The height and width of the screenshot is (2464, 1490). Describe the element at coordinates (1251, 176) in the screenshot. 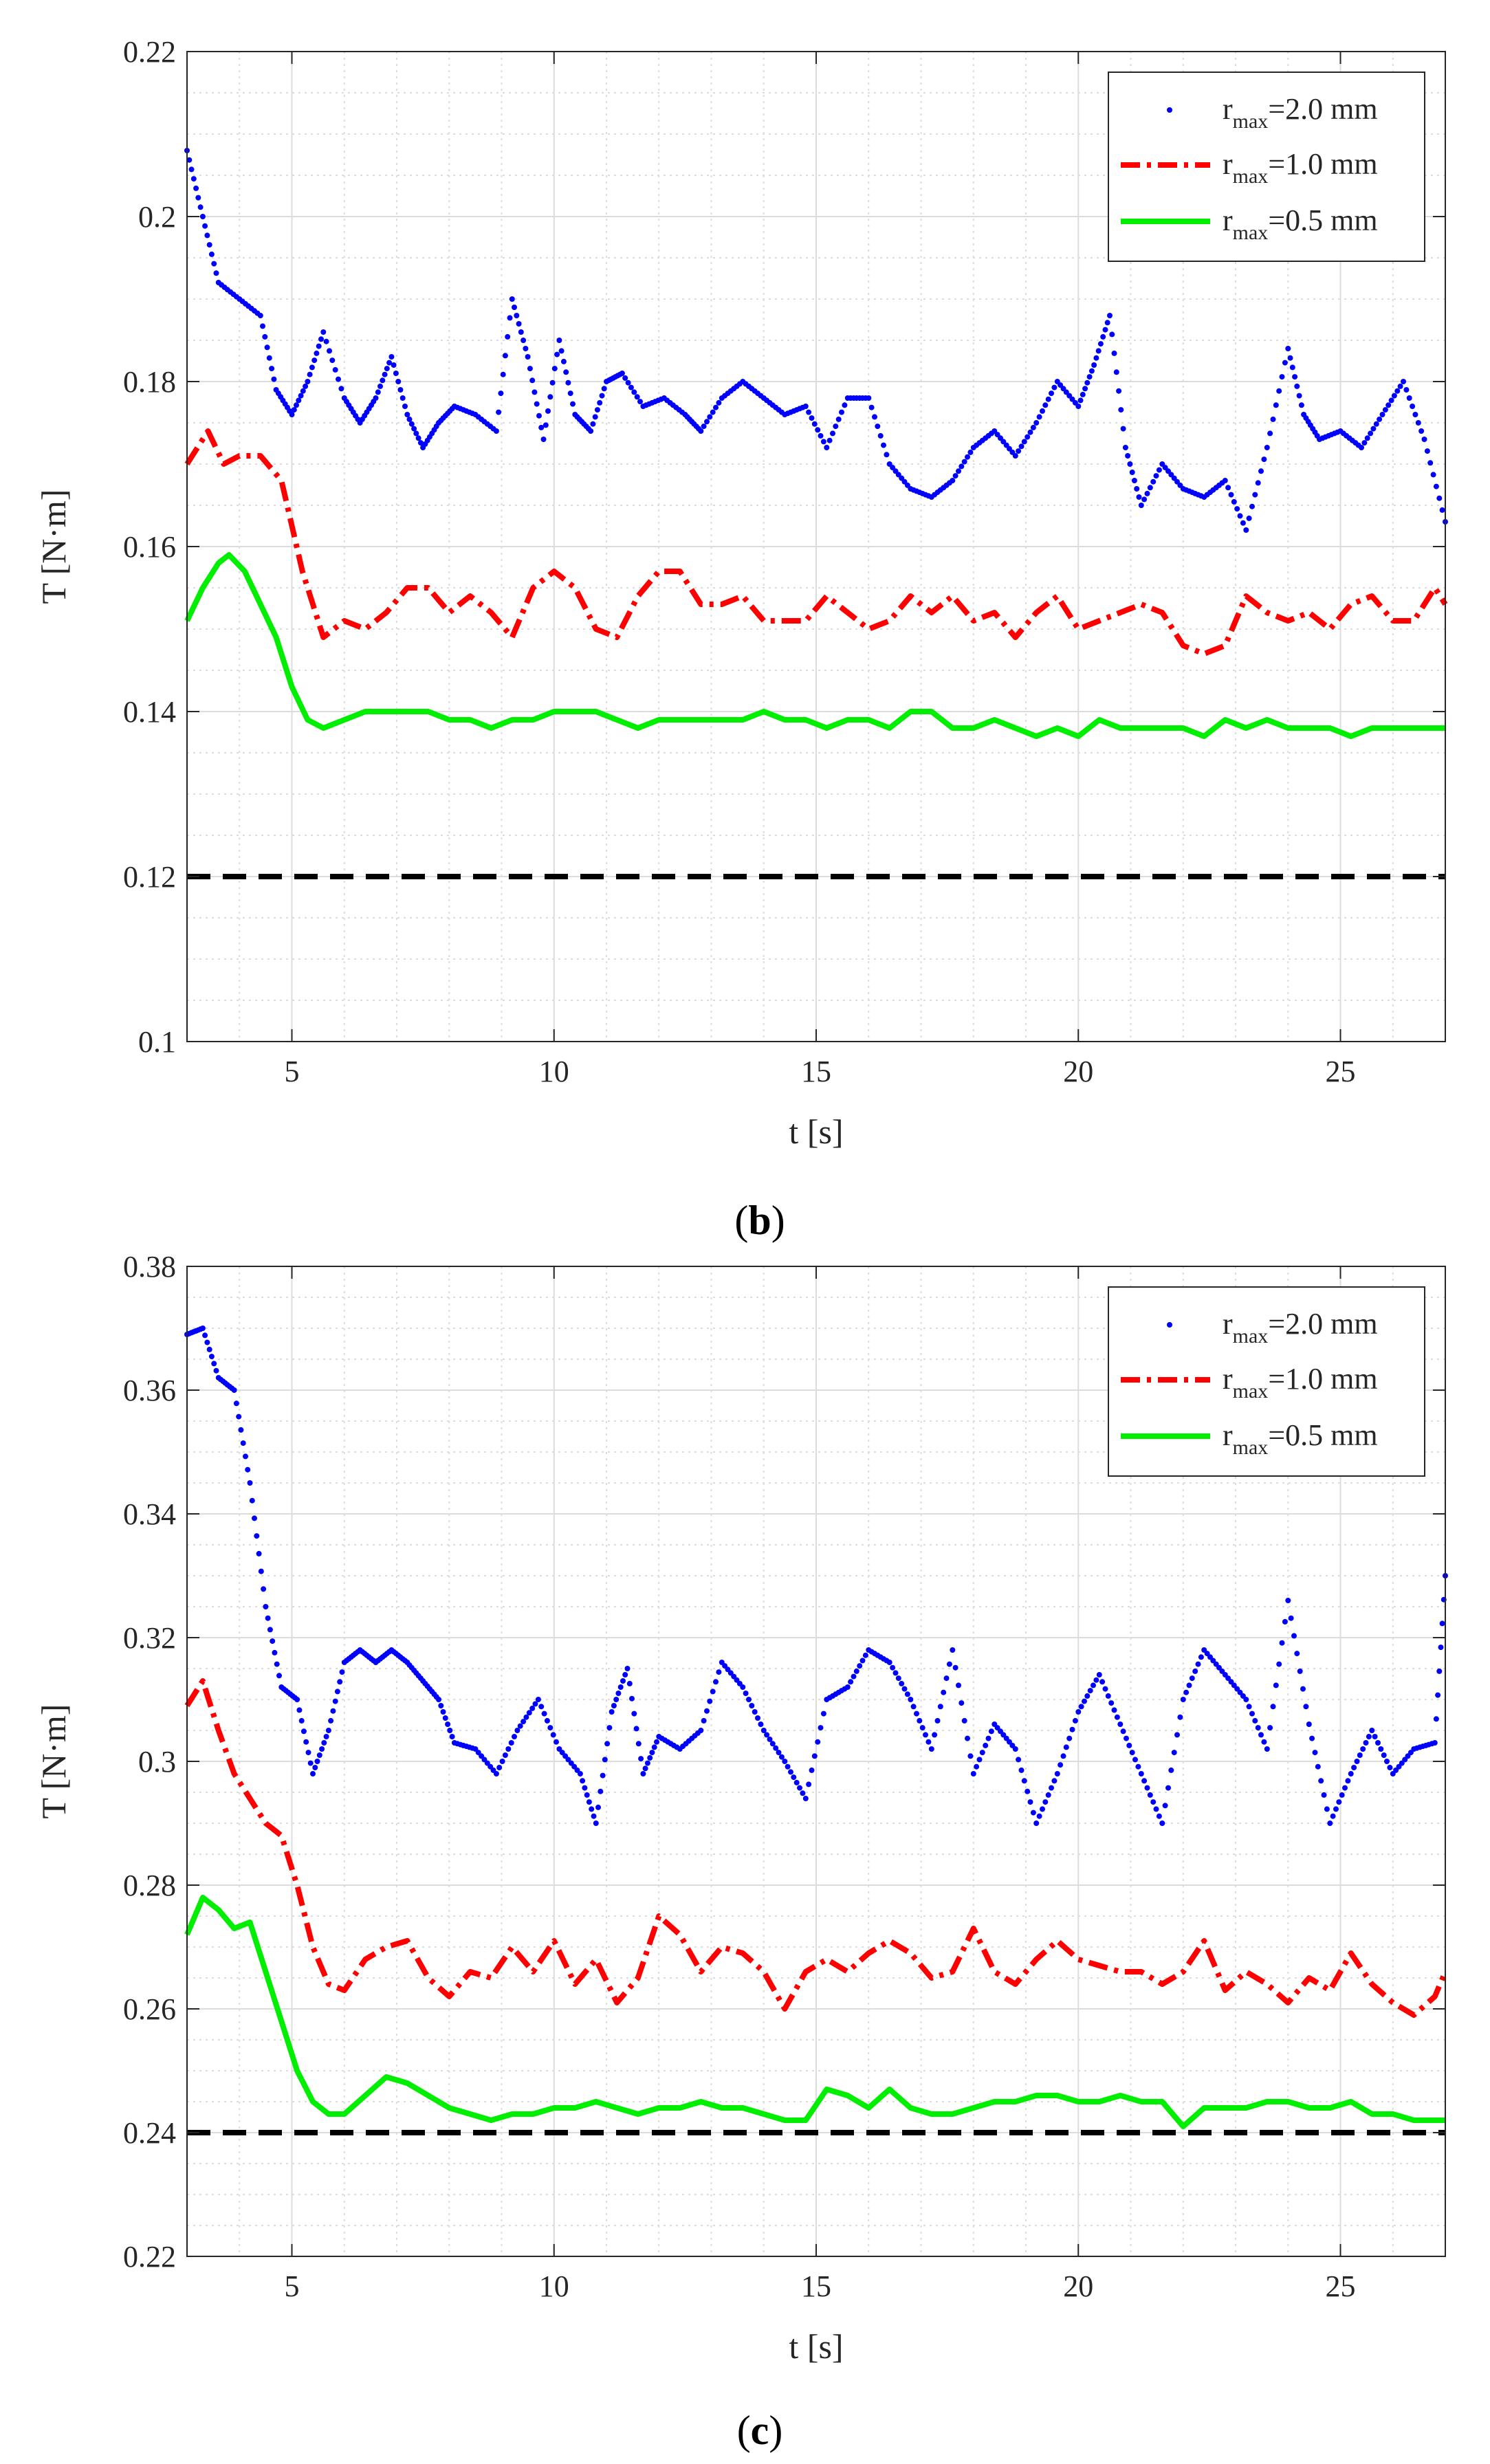

I see `legend-label-1mm-b-sub: max` at that location.